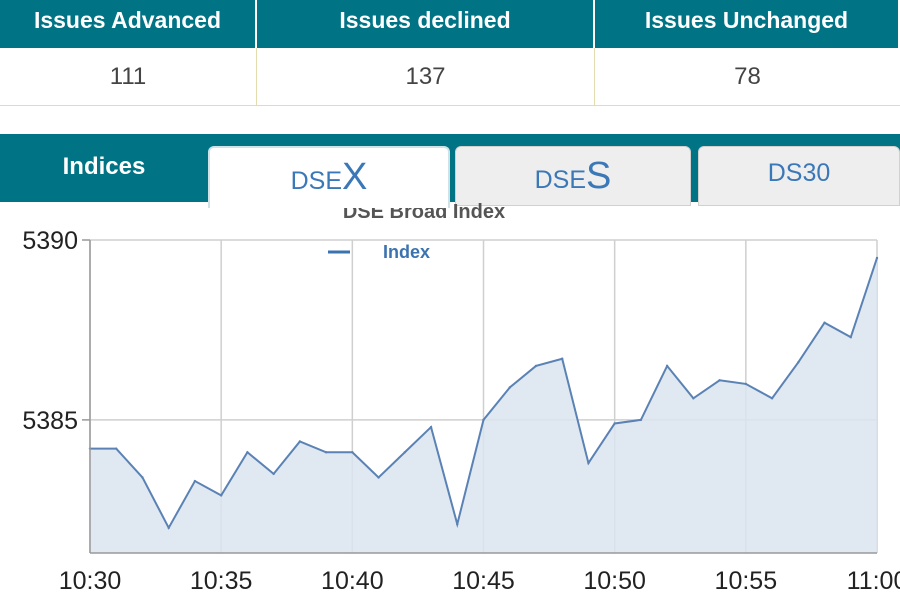 The height and width of the screenshot is (605, 900). What do you see at coordinates (426, 77) in the screenshot?
I see `issues-declined-value: 137` at bounding box center [426, 77].